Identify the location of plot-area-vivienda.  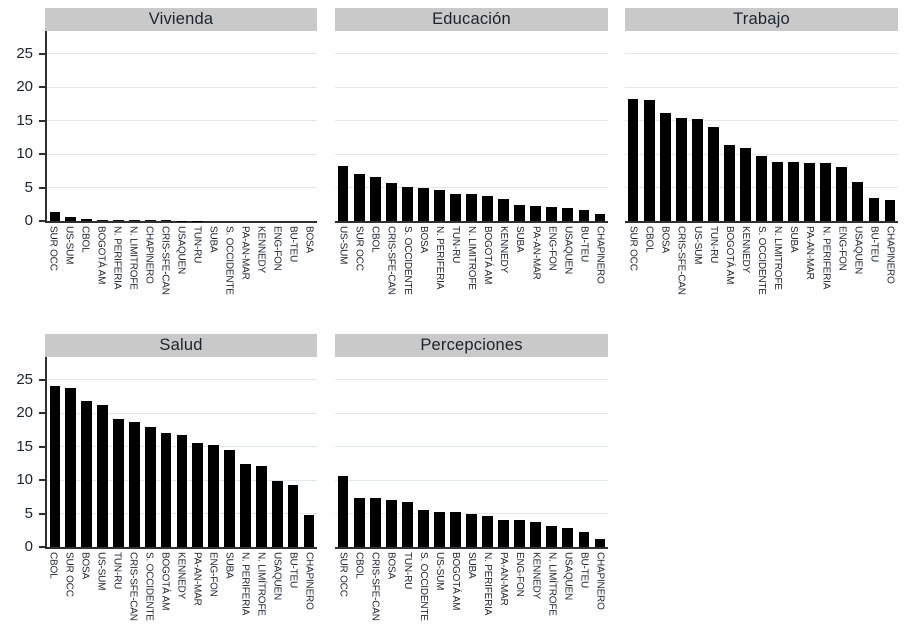
(181, 127).